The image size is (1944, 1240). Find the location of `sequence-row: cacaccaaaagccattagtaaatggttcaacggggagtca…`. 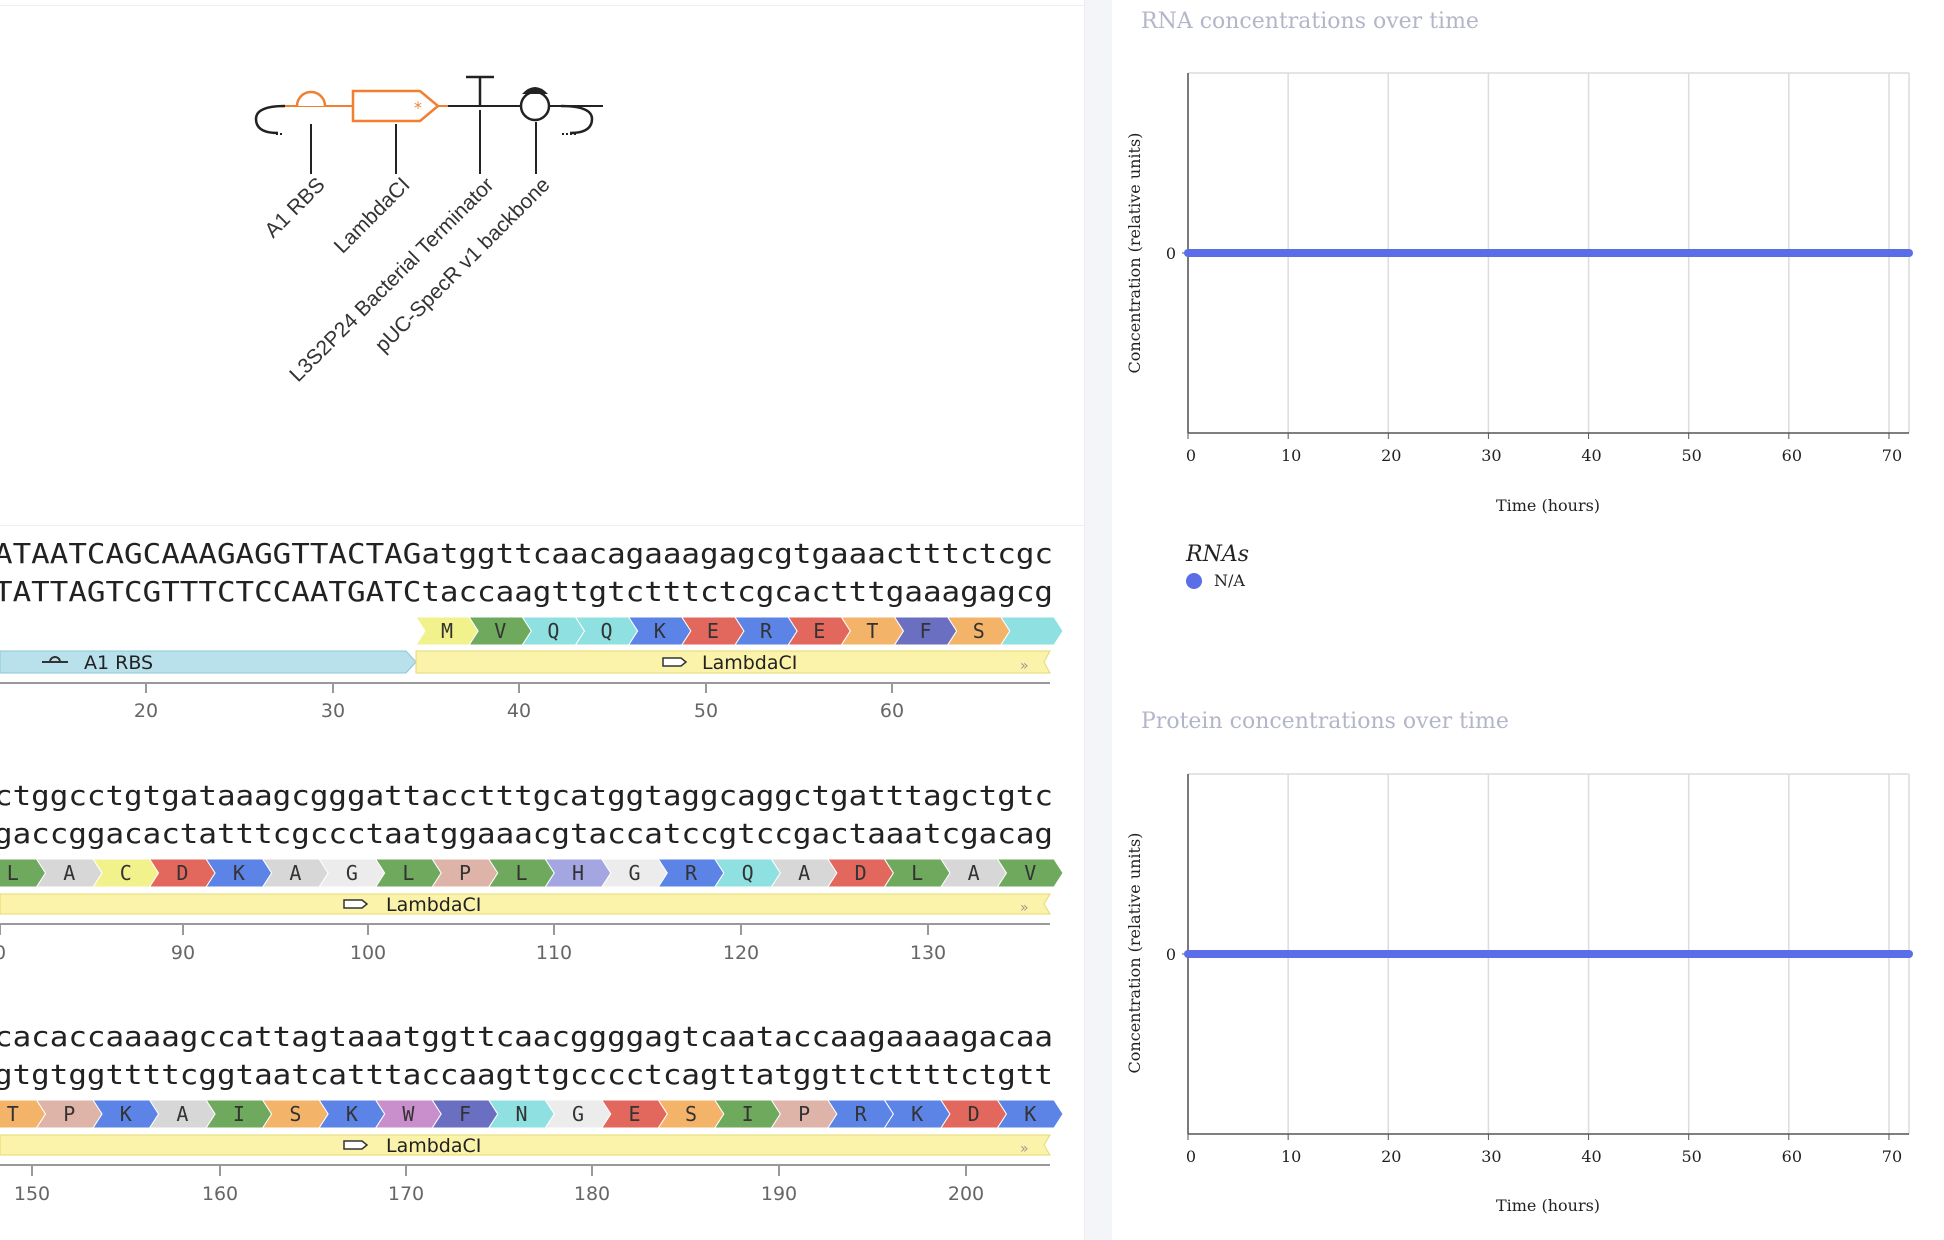

sequence-row: cacaccaaaagccattagtaaatggttcaacggggagtca… is located at coordinates (542, 1126).